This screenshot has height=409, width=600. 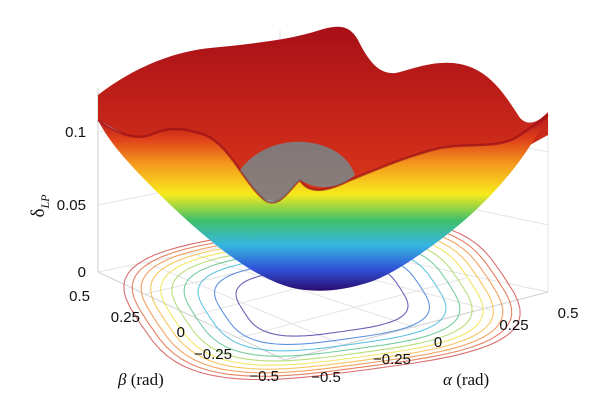 I want to click on surface-basin, so click(x=297, y=172).